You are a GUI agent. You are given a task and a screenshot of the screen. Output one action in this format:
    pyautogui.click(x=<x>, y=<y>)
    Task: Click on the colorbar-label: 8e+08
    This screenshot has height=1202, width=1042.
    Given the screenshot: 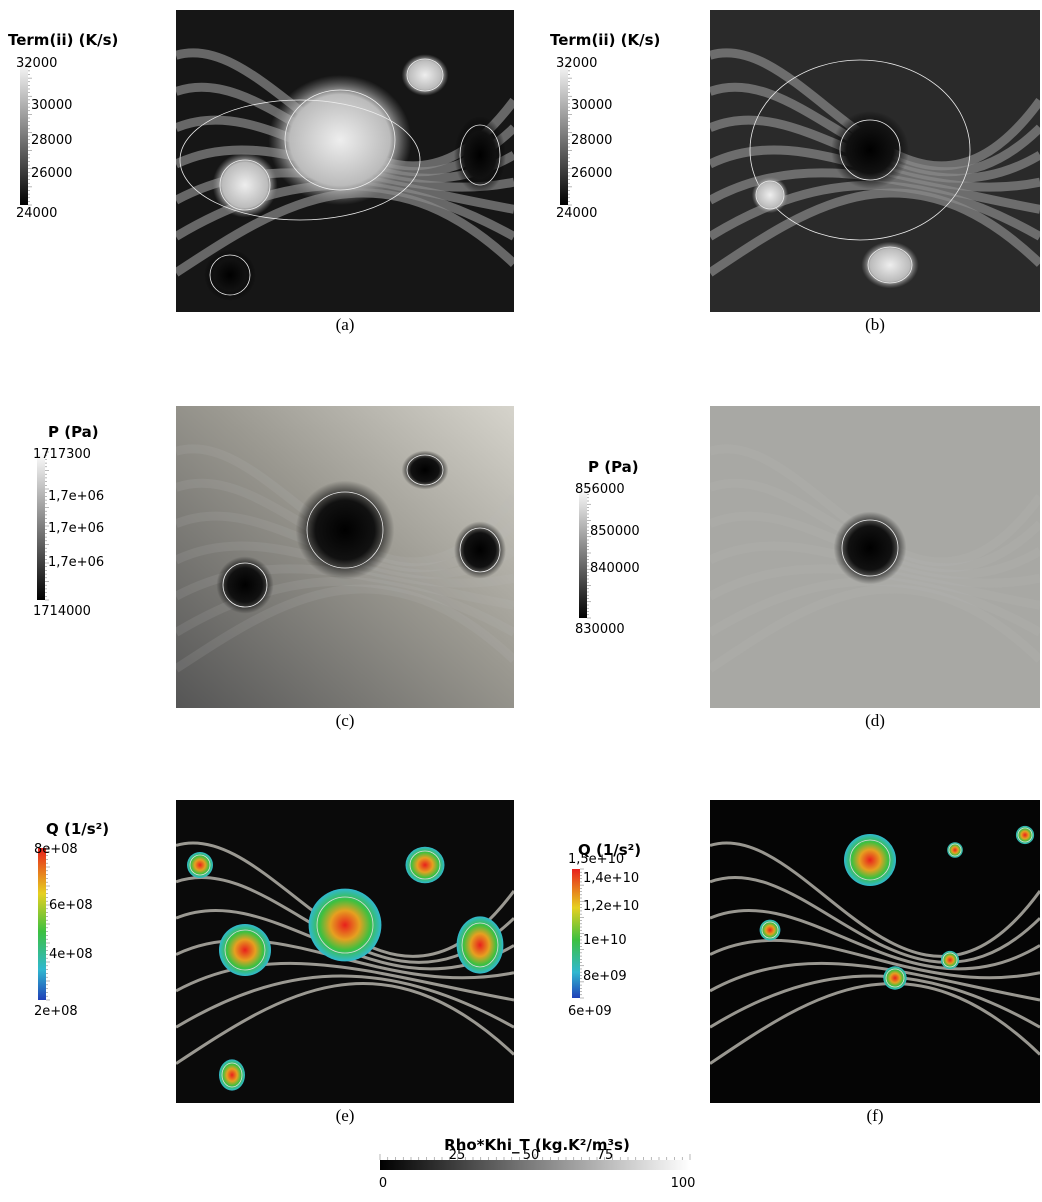 What is the action you would take?
    pyautogui.click(x=56, y=849)
    